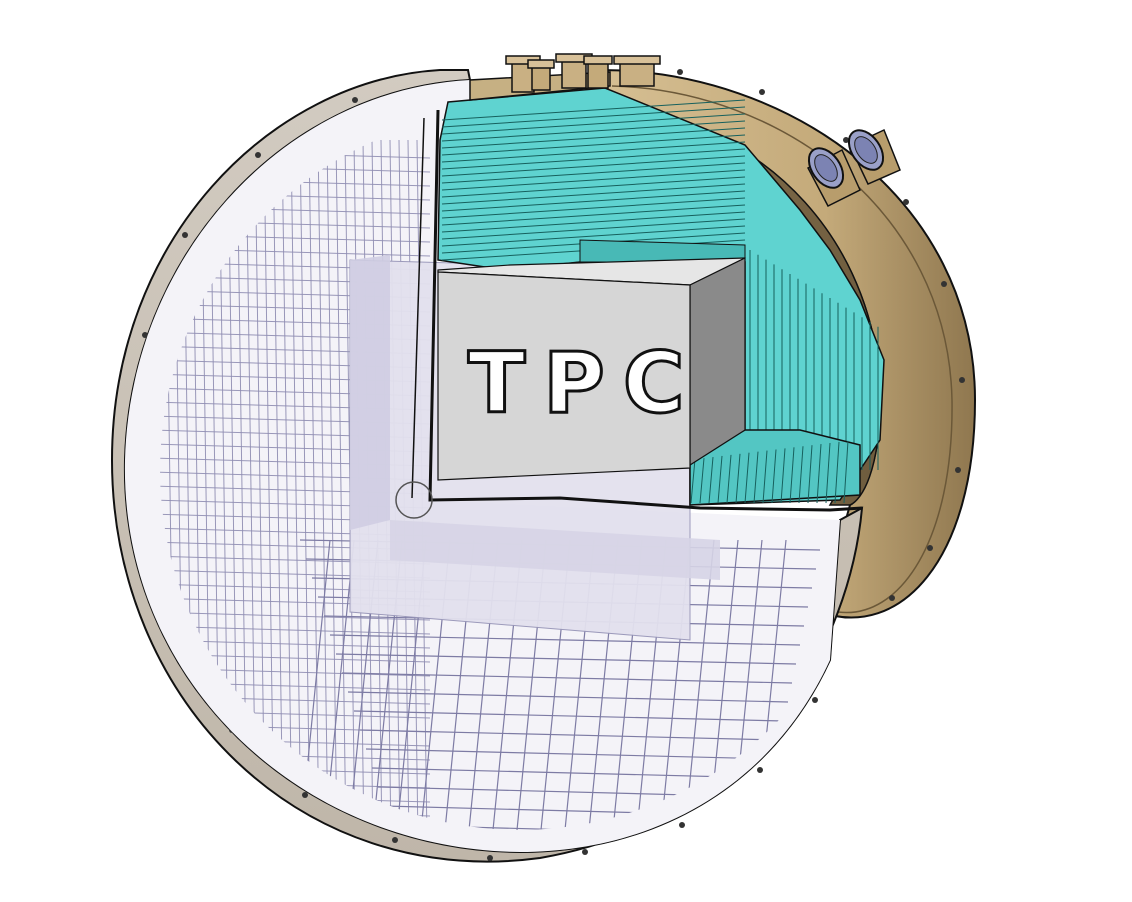 The width and height of the screenshot is (1132, 902). What do you see at coordinates (414, 500) in the screenshot?
I see `pivot-joint-icon` at bounding box center [414, 500].